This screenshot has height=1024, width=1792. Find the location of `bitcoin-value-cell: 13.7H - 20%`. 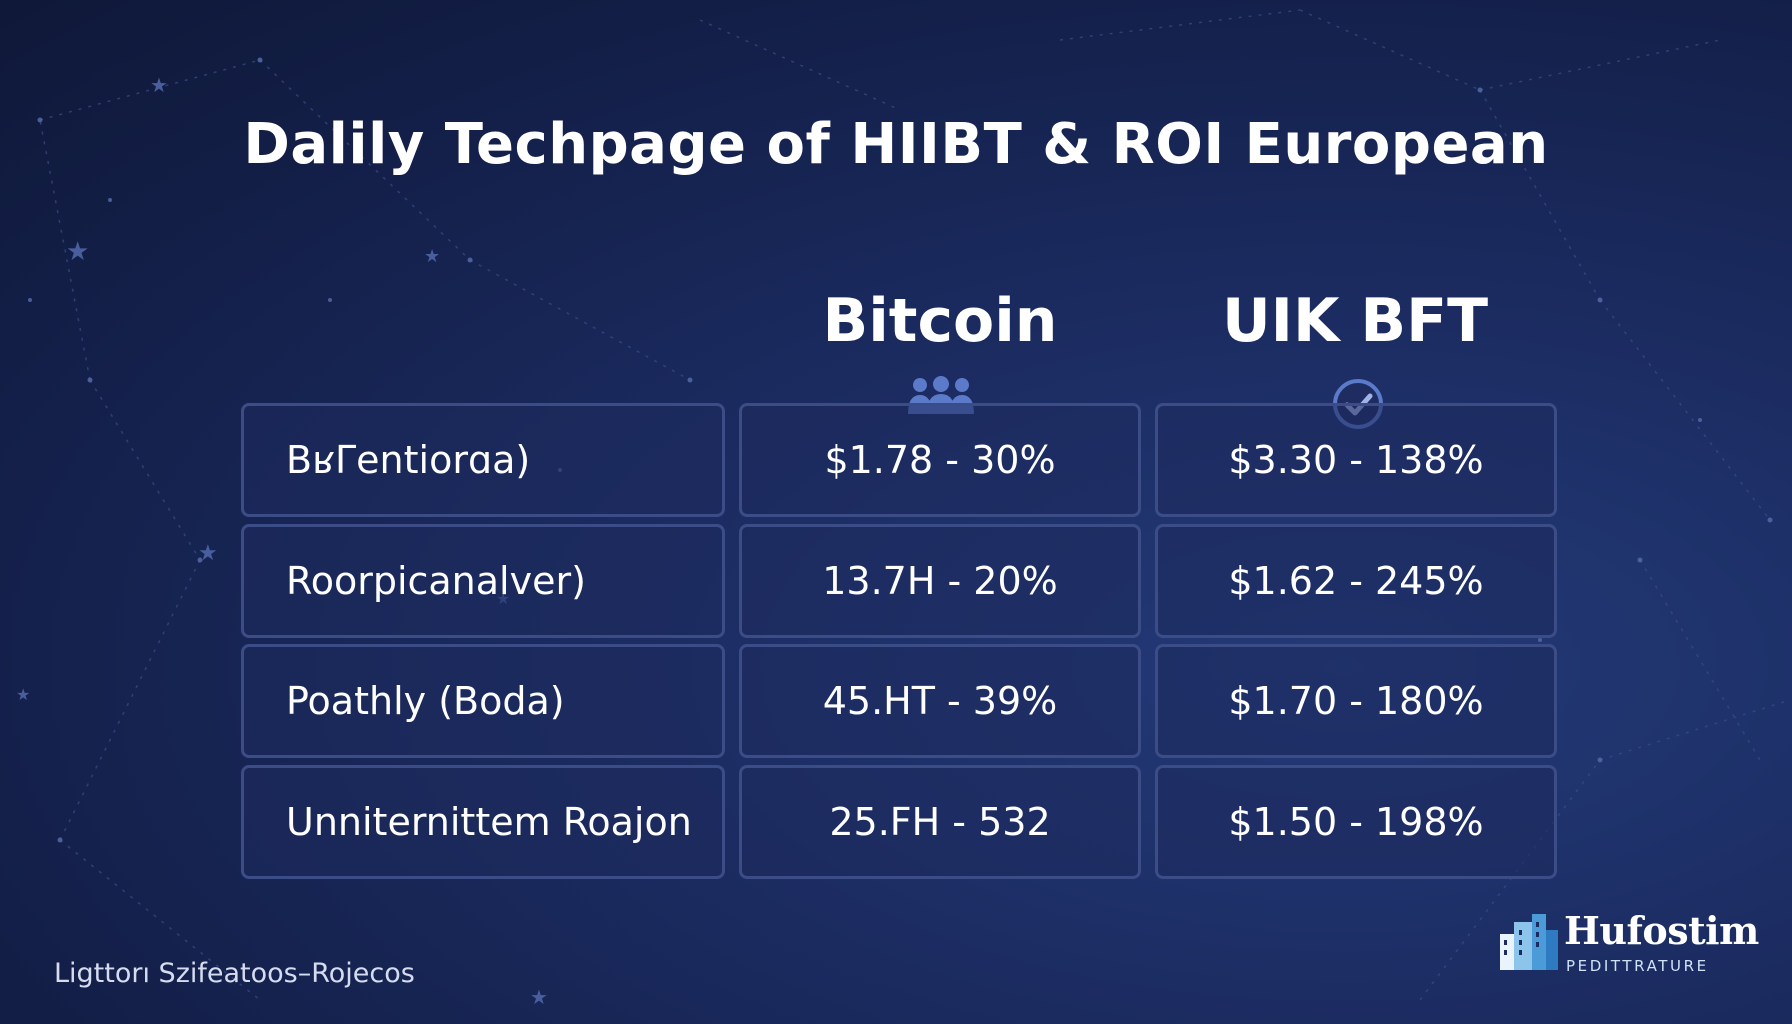

bitcoin-value-cell: 13.7H - 20% is located at coordinates (940, 581).